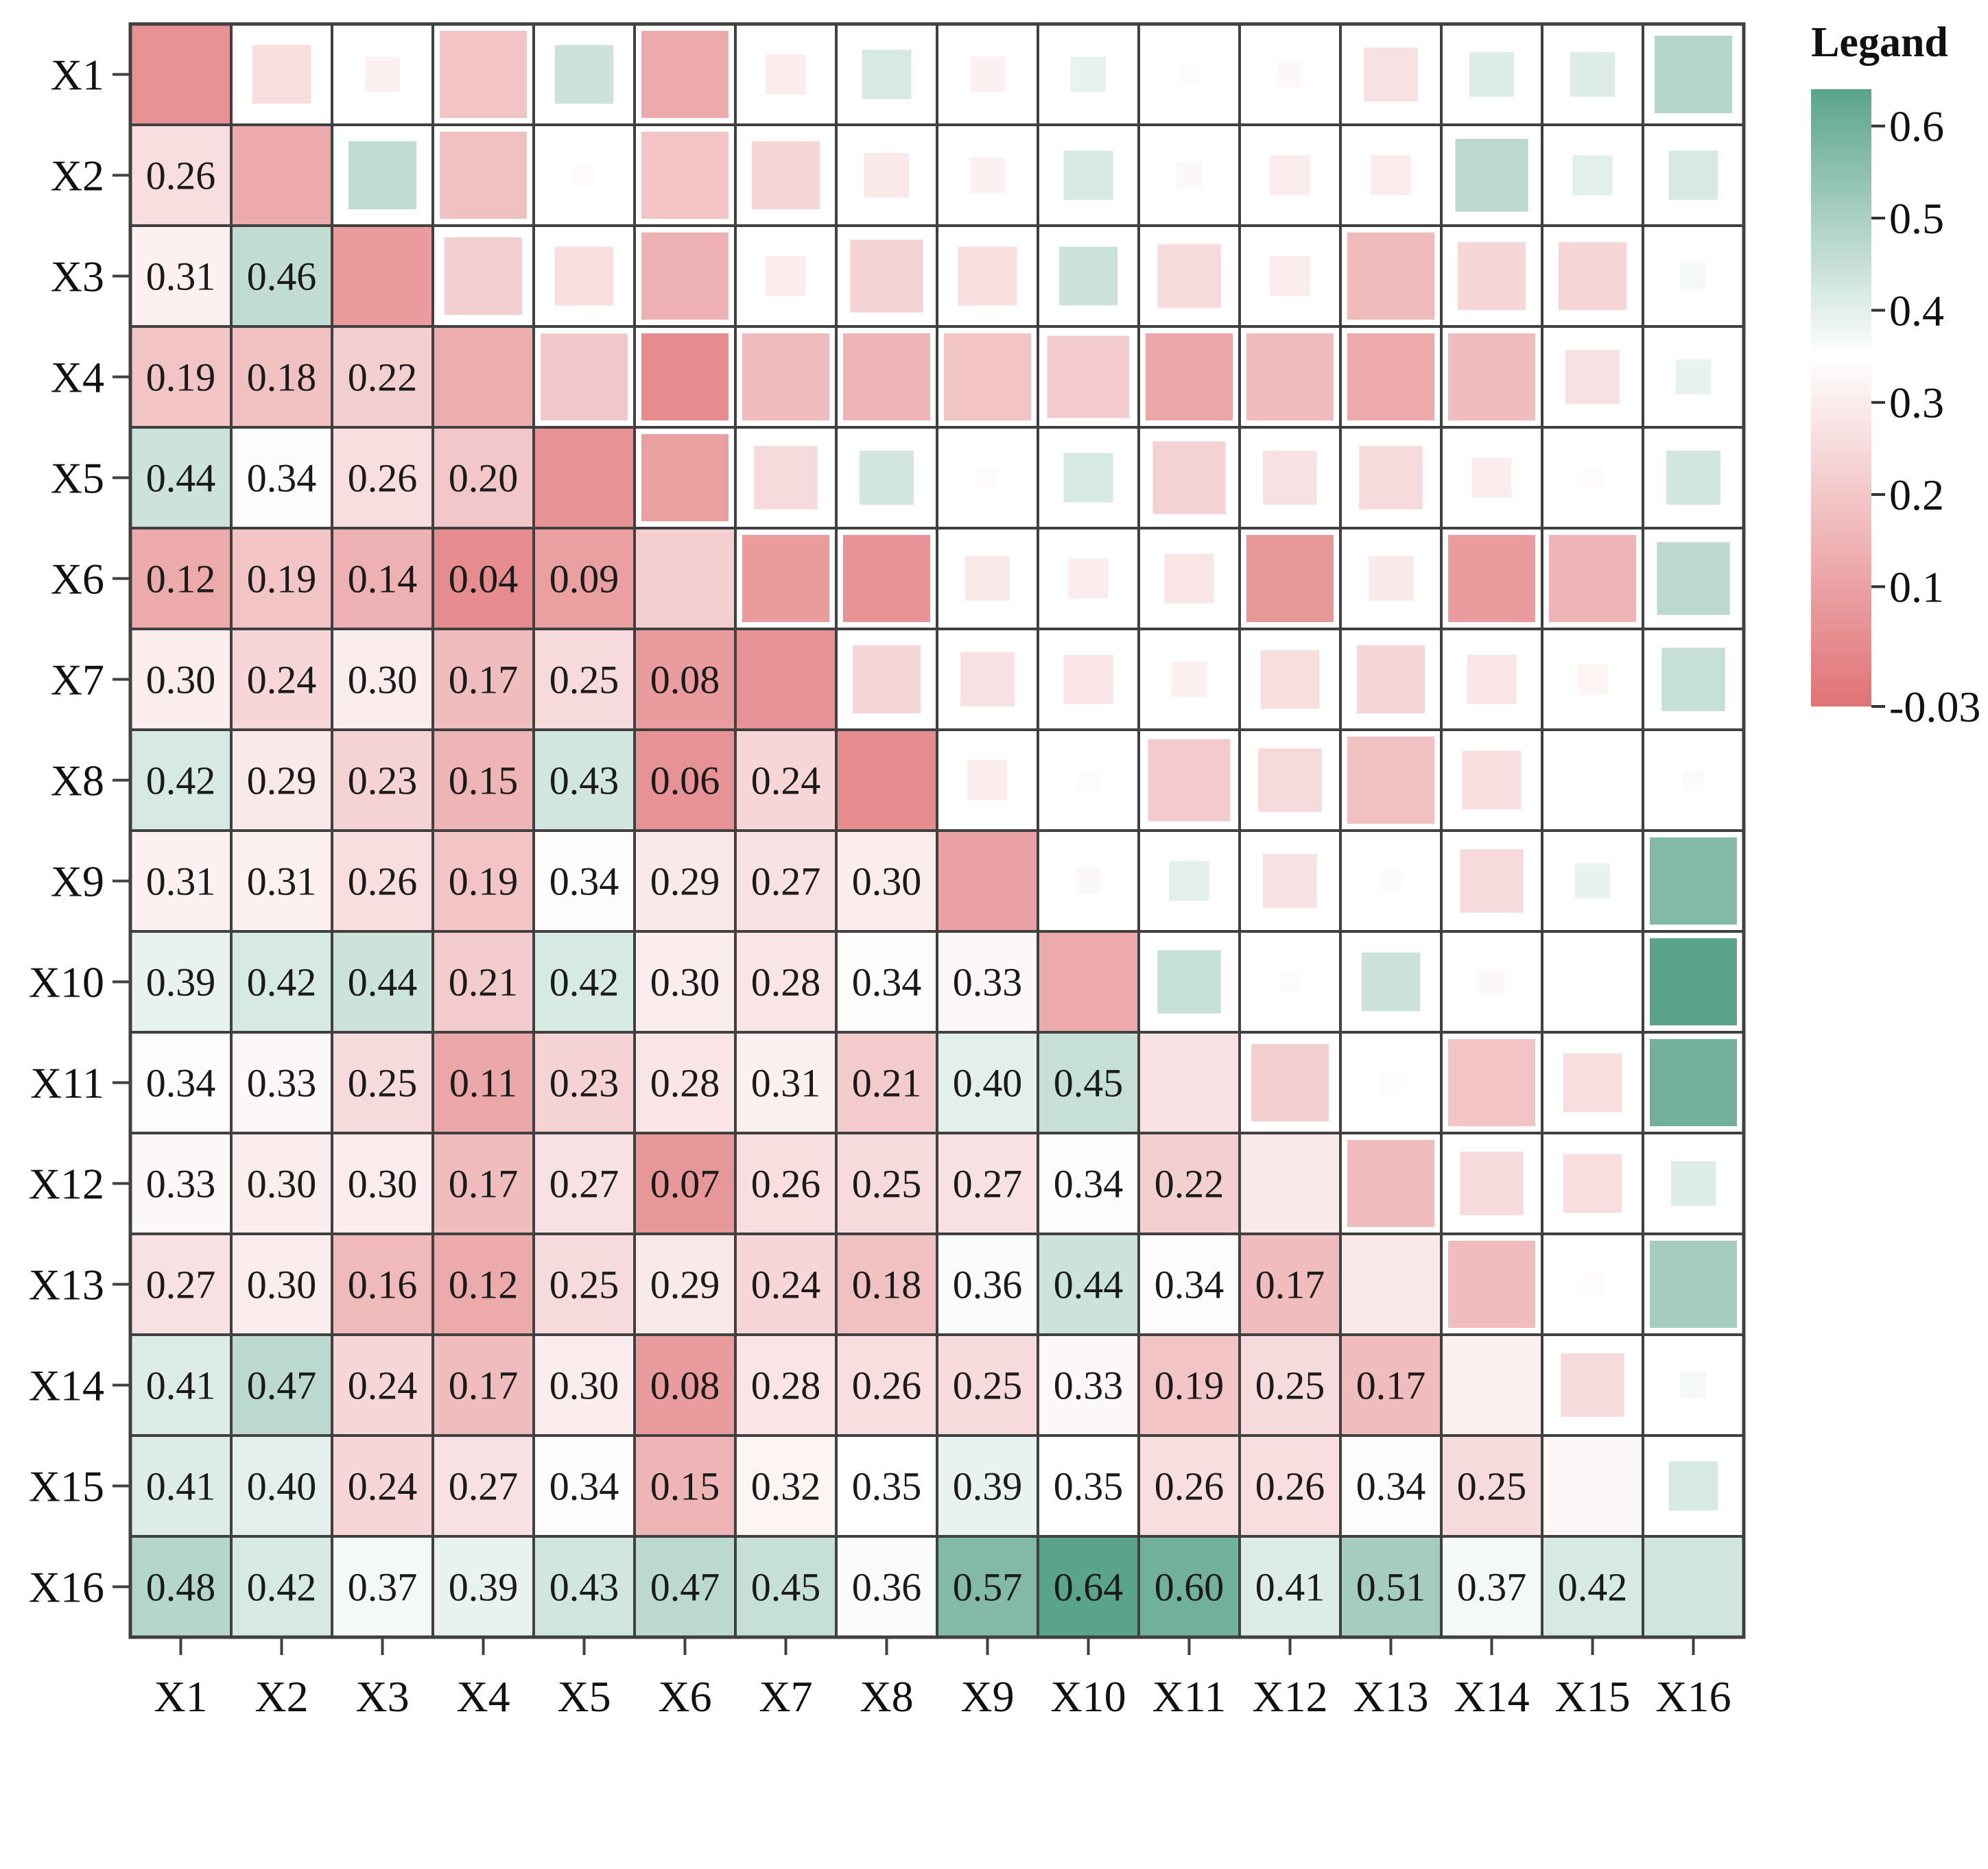 The width and height of the screenshot is (1988, 1869). Describe the element at coordinates (483, 377) in the screenshot. I see `diagonal-cell-X4` at that location.